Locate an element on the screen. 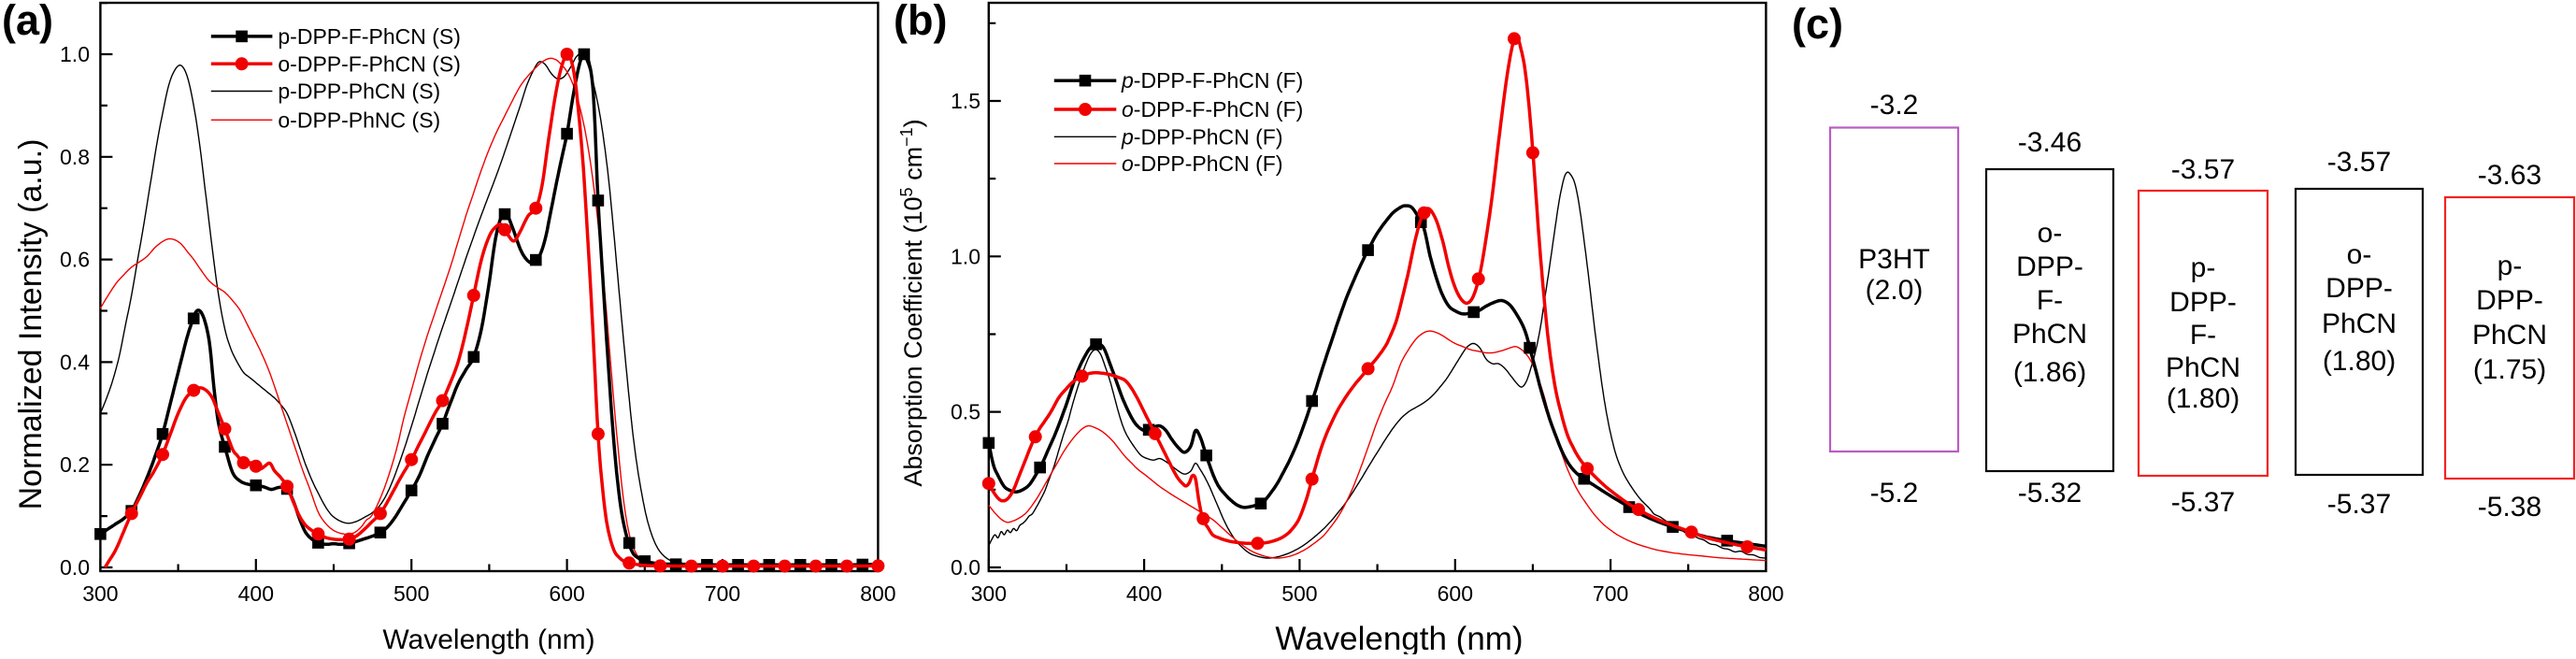  svg-text: p-DPP-PhCN (F) is located at coordinates (1202, 136).